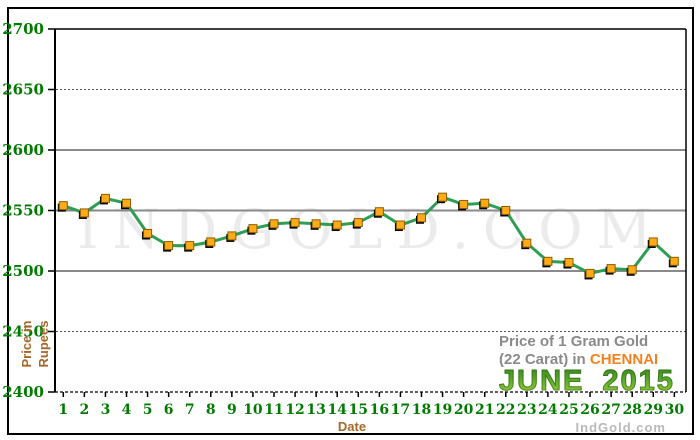  What do you see at coordinates (23, 90) in the screenshot?
I see `y-tick-label: 2650` at bounding box center [23, 90].